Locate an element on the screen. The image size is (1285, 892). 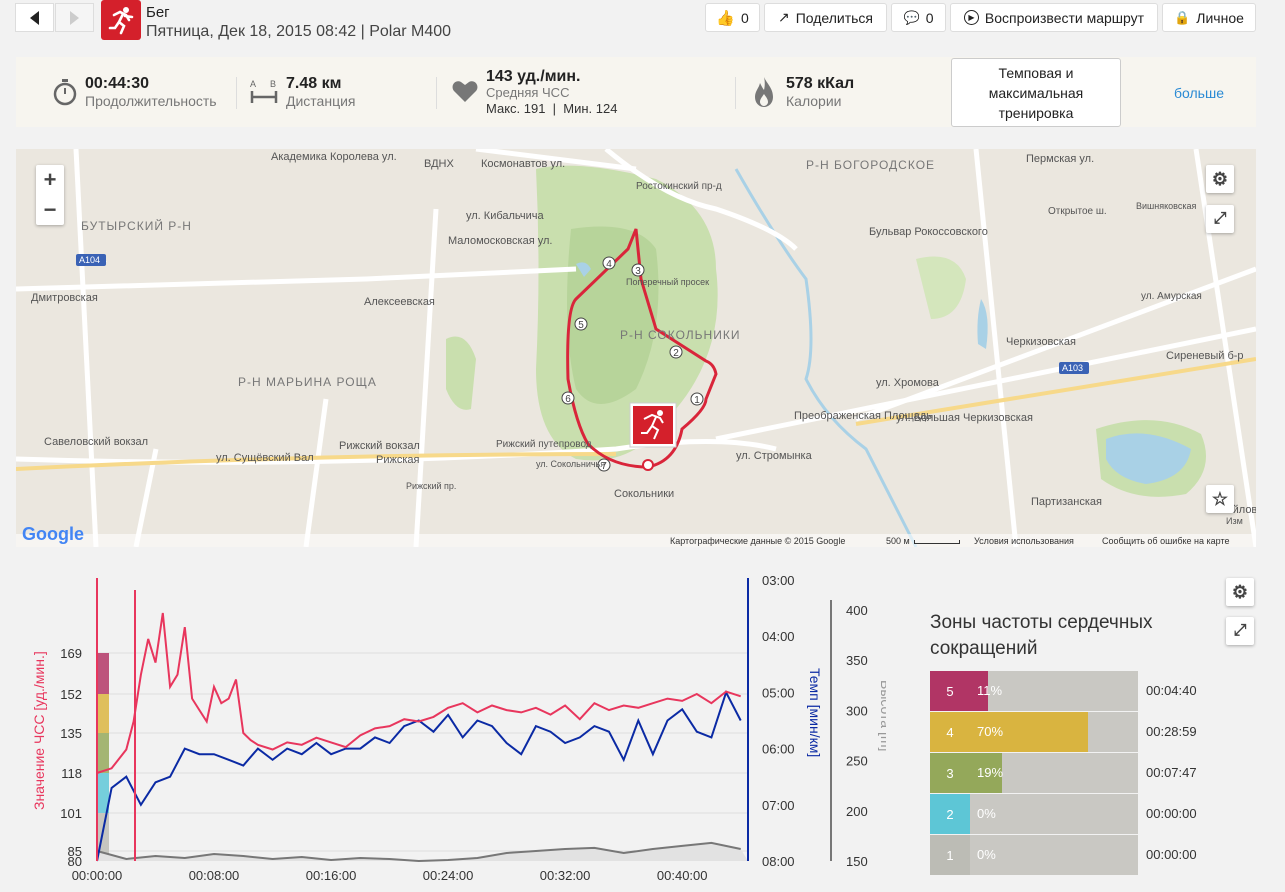
google-logo: Google is located at coordinates (53, 534).